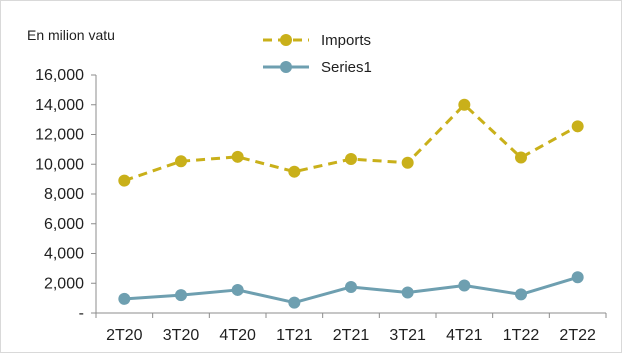 Image resolution: width=622 pixels, height=353 pixels. Describe the element at coordinates (71, 35) in the screenshot. I see `y-unit-label: En milion vatu` at that location.